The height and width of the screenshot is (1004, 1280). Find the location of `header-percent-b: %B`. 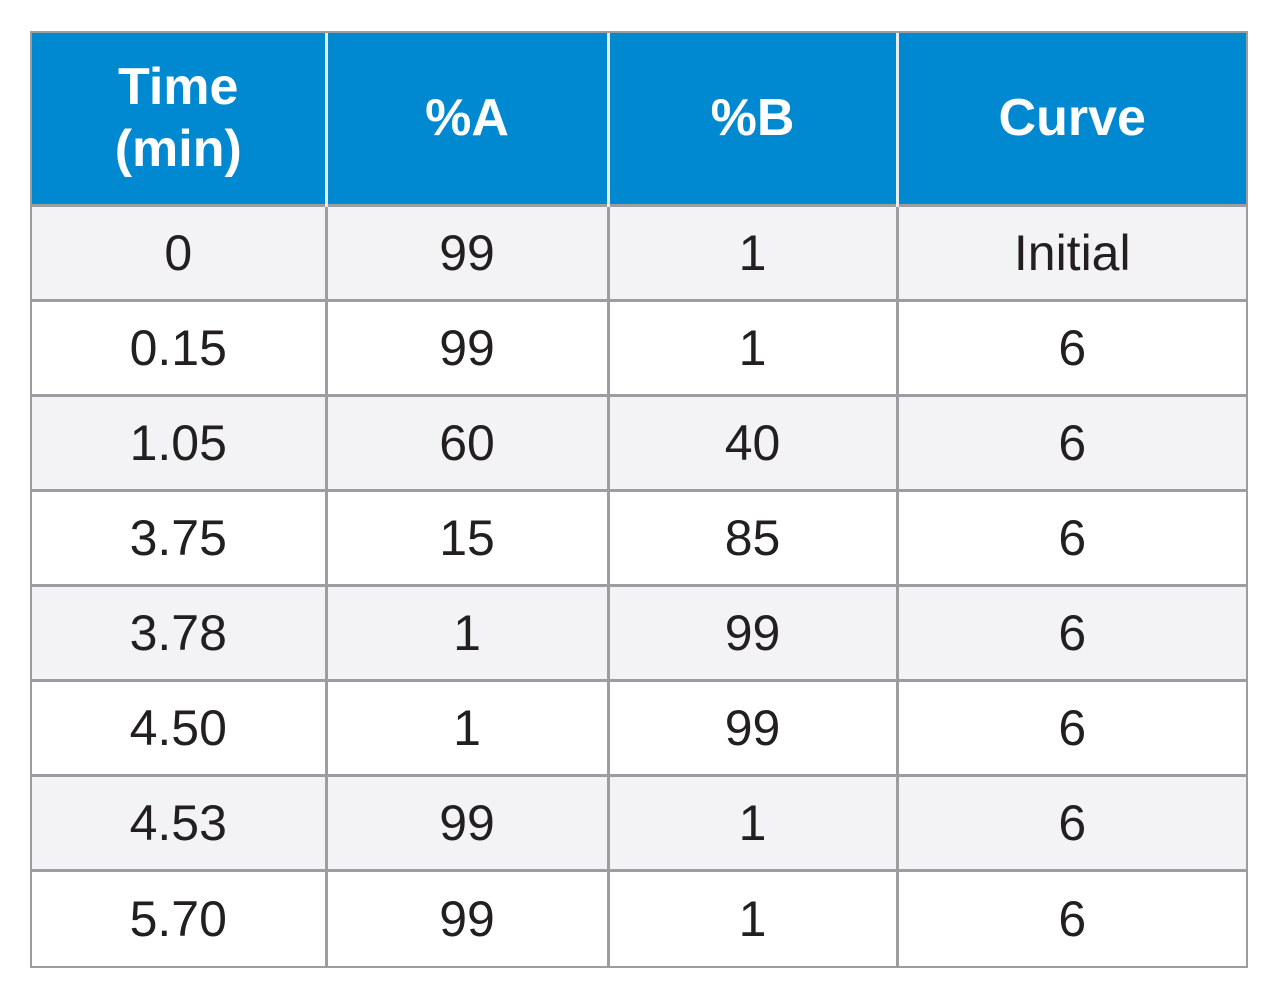

header-percent-b: %B is located at coordinates (752, 119).